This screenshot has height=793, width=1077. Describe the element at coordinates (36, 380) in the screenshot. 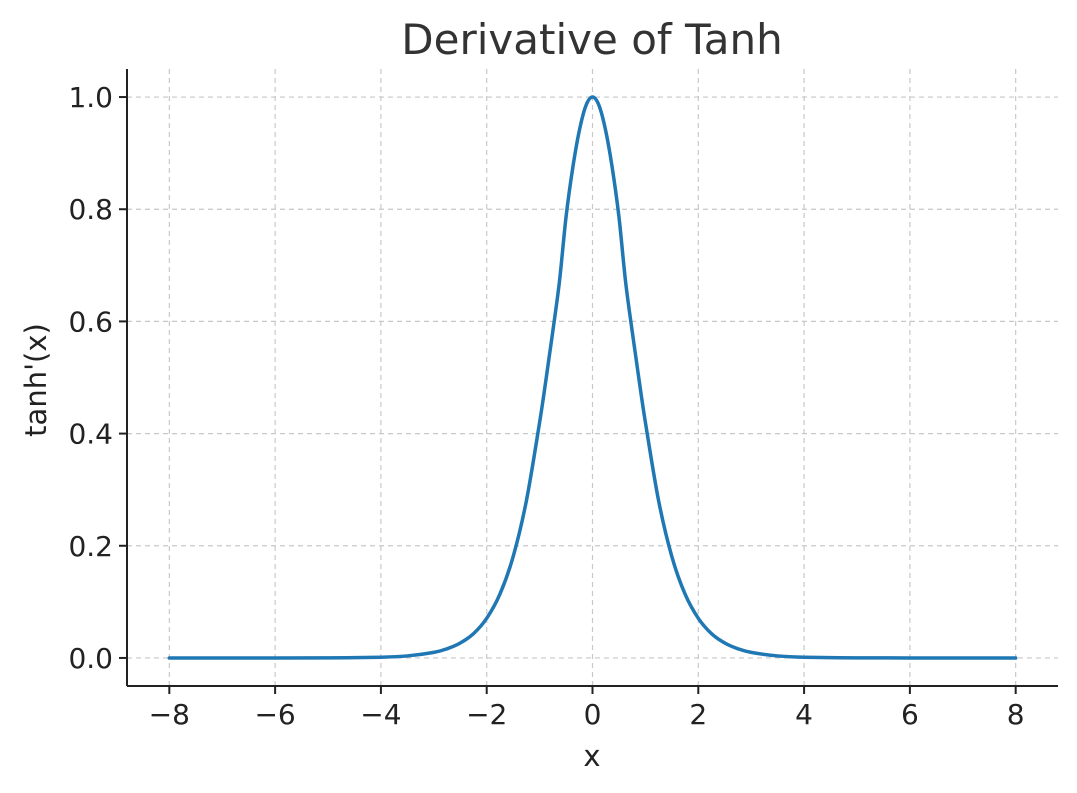

I see `y-axis-label: tanh'(x)` at that location.